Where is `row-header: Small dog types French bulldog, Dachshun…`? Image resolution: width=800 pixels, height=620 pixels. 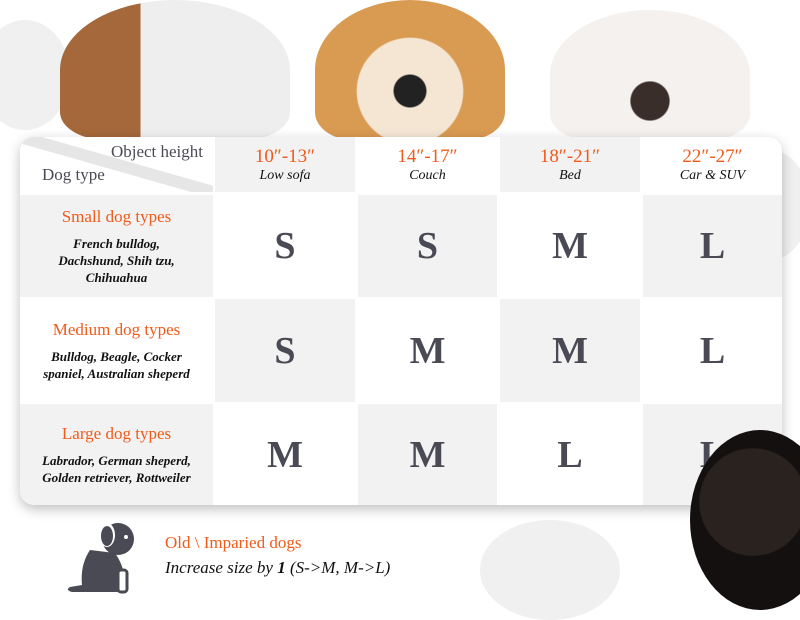
row-header: Small dog types French bulldog, Dachshun… is located at coordinates (116, 246).